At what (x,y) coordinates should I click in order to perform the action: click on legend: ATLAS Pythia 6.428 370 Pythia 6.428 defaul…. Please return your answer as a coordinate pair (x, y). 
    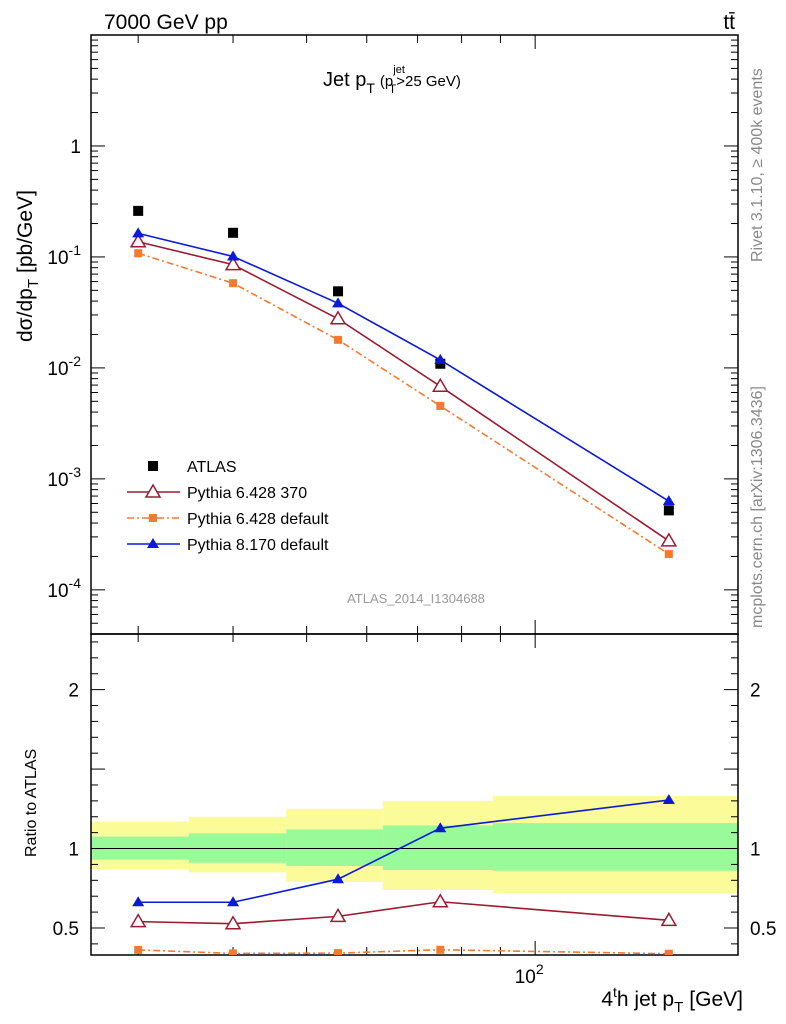
    Looking at the image, I should click on (228, 506).